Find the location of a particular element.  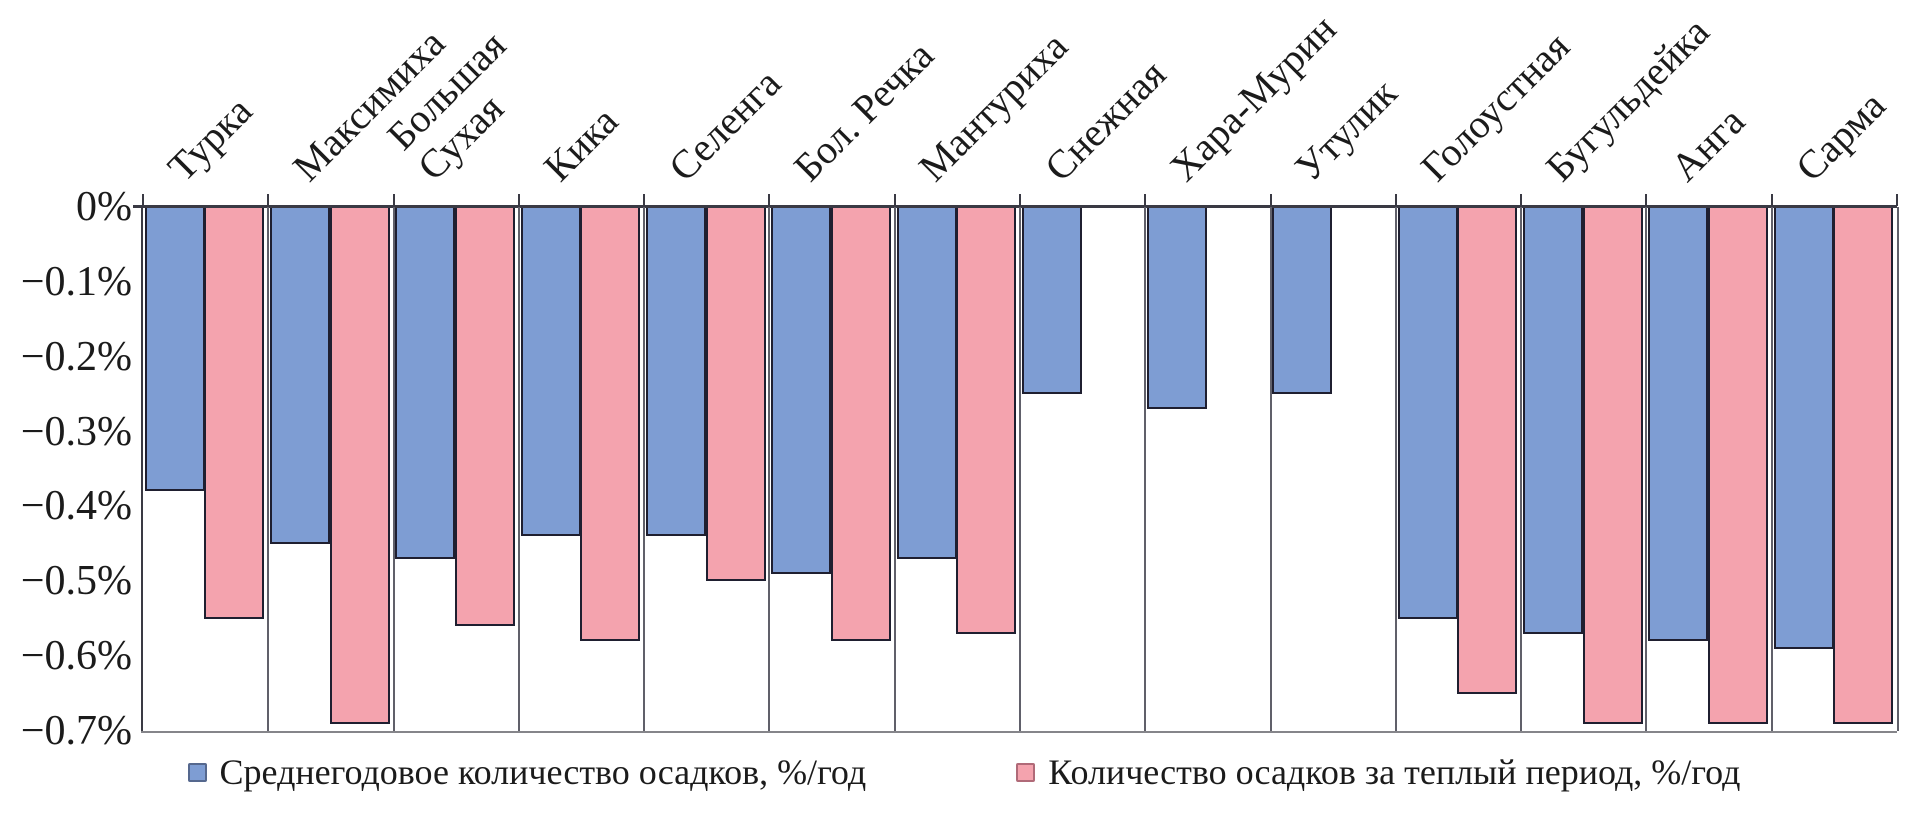

legend-label-annual: Среднегодовое количество осадков, %/год is located at coordinates (543, 772).